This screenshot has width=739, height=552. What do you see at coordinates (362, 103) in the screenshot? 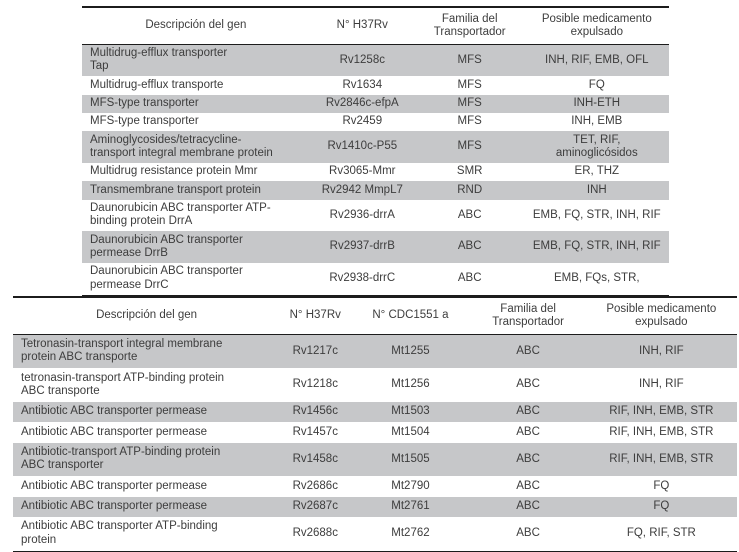
I see `table-cell: Rv2846c-efpA` at bounding box center [362, 103].